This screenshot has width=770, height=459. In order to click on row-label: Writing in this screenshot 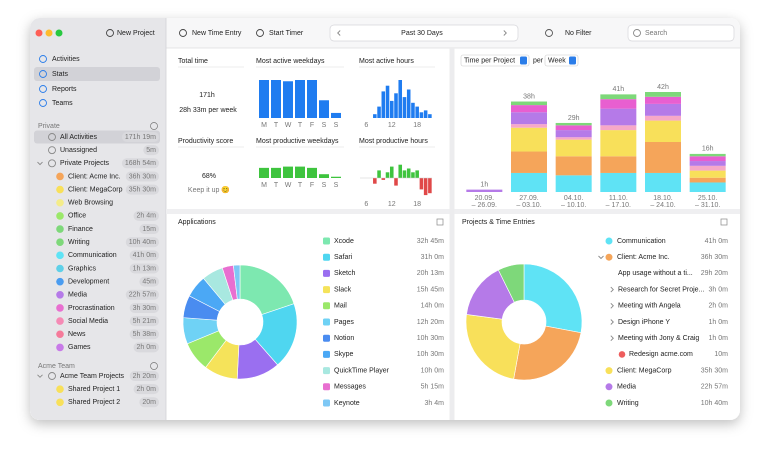, I will do `click(79, 242)`.